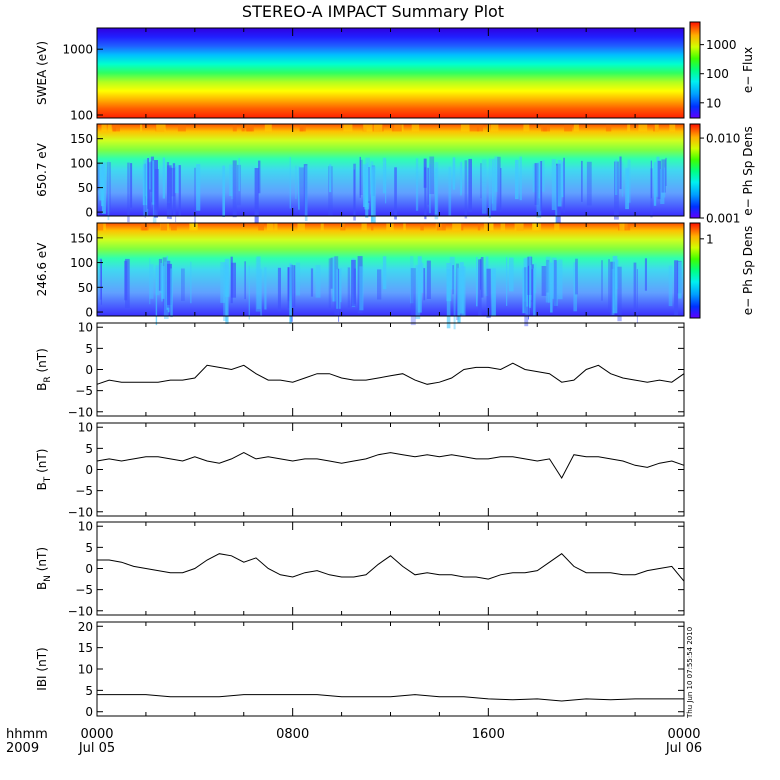 This screenshot has height=780, width=780. What do you see at coordinates (748, 170) in the screenshot?
I see `colorbar-label: e− Ph Sp Dens` at bounding box center [748, 170].